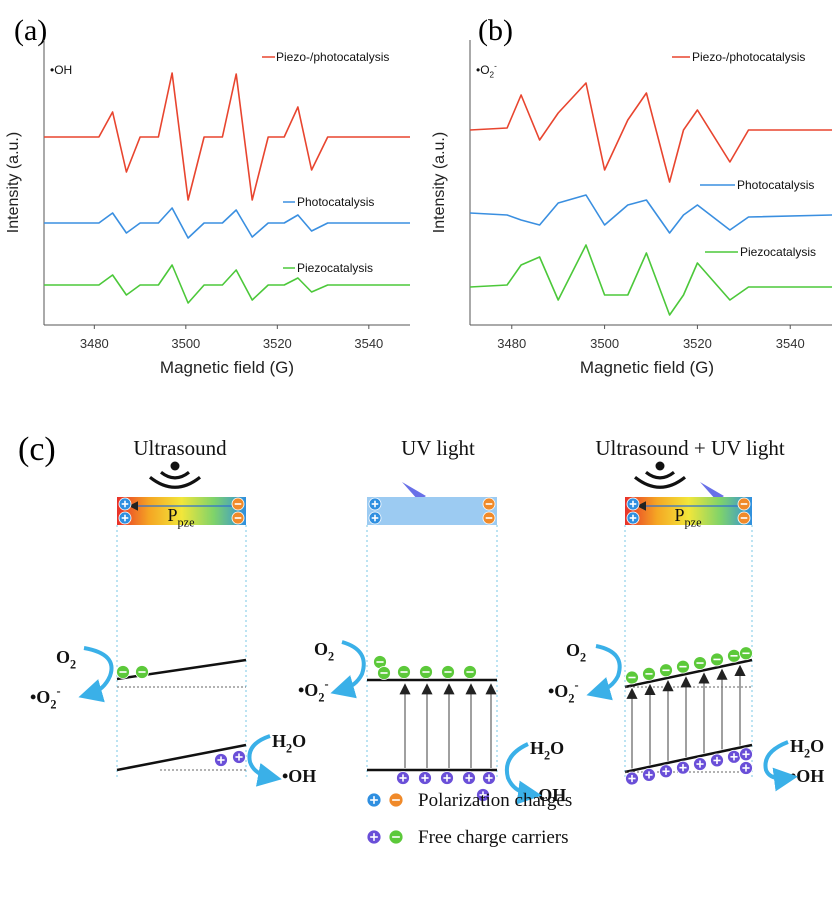 The width and height of the screenshot is (832, 911). I want to click on annotation: •O2-, so click(486, 71).